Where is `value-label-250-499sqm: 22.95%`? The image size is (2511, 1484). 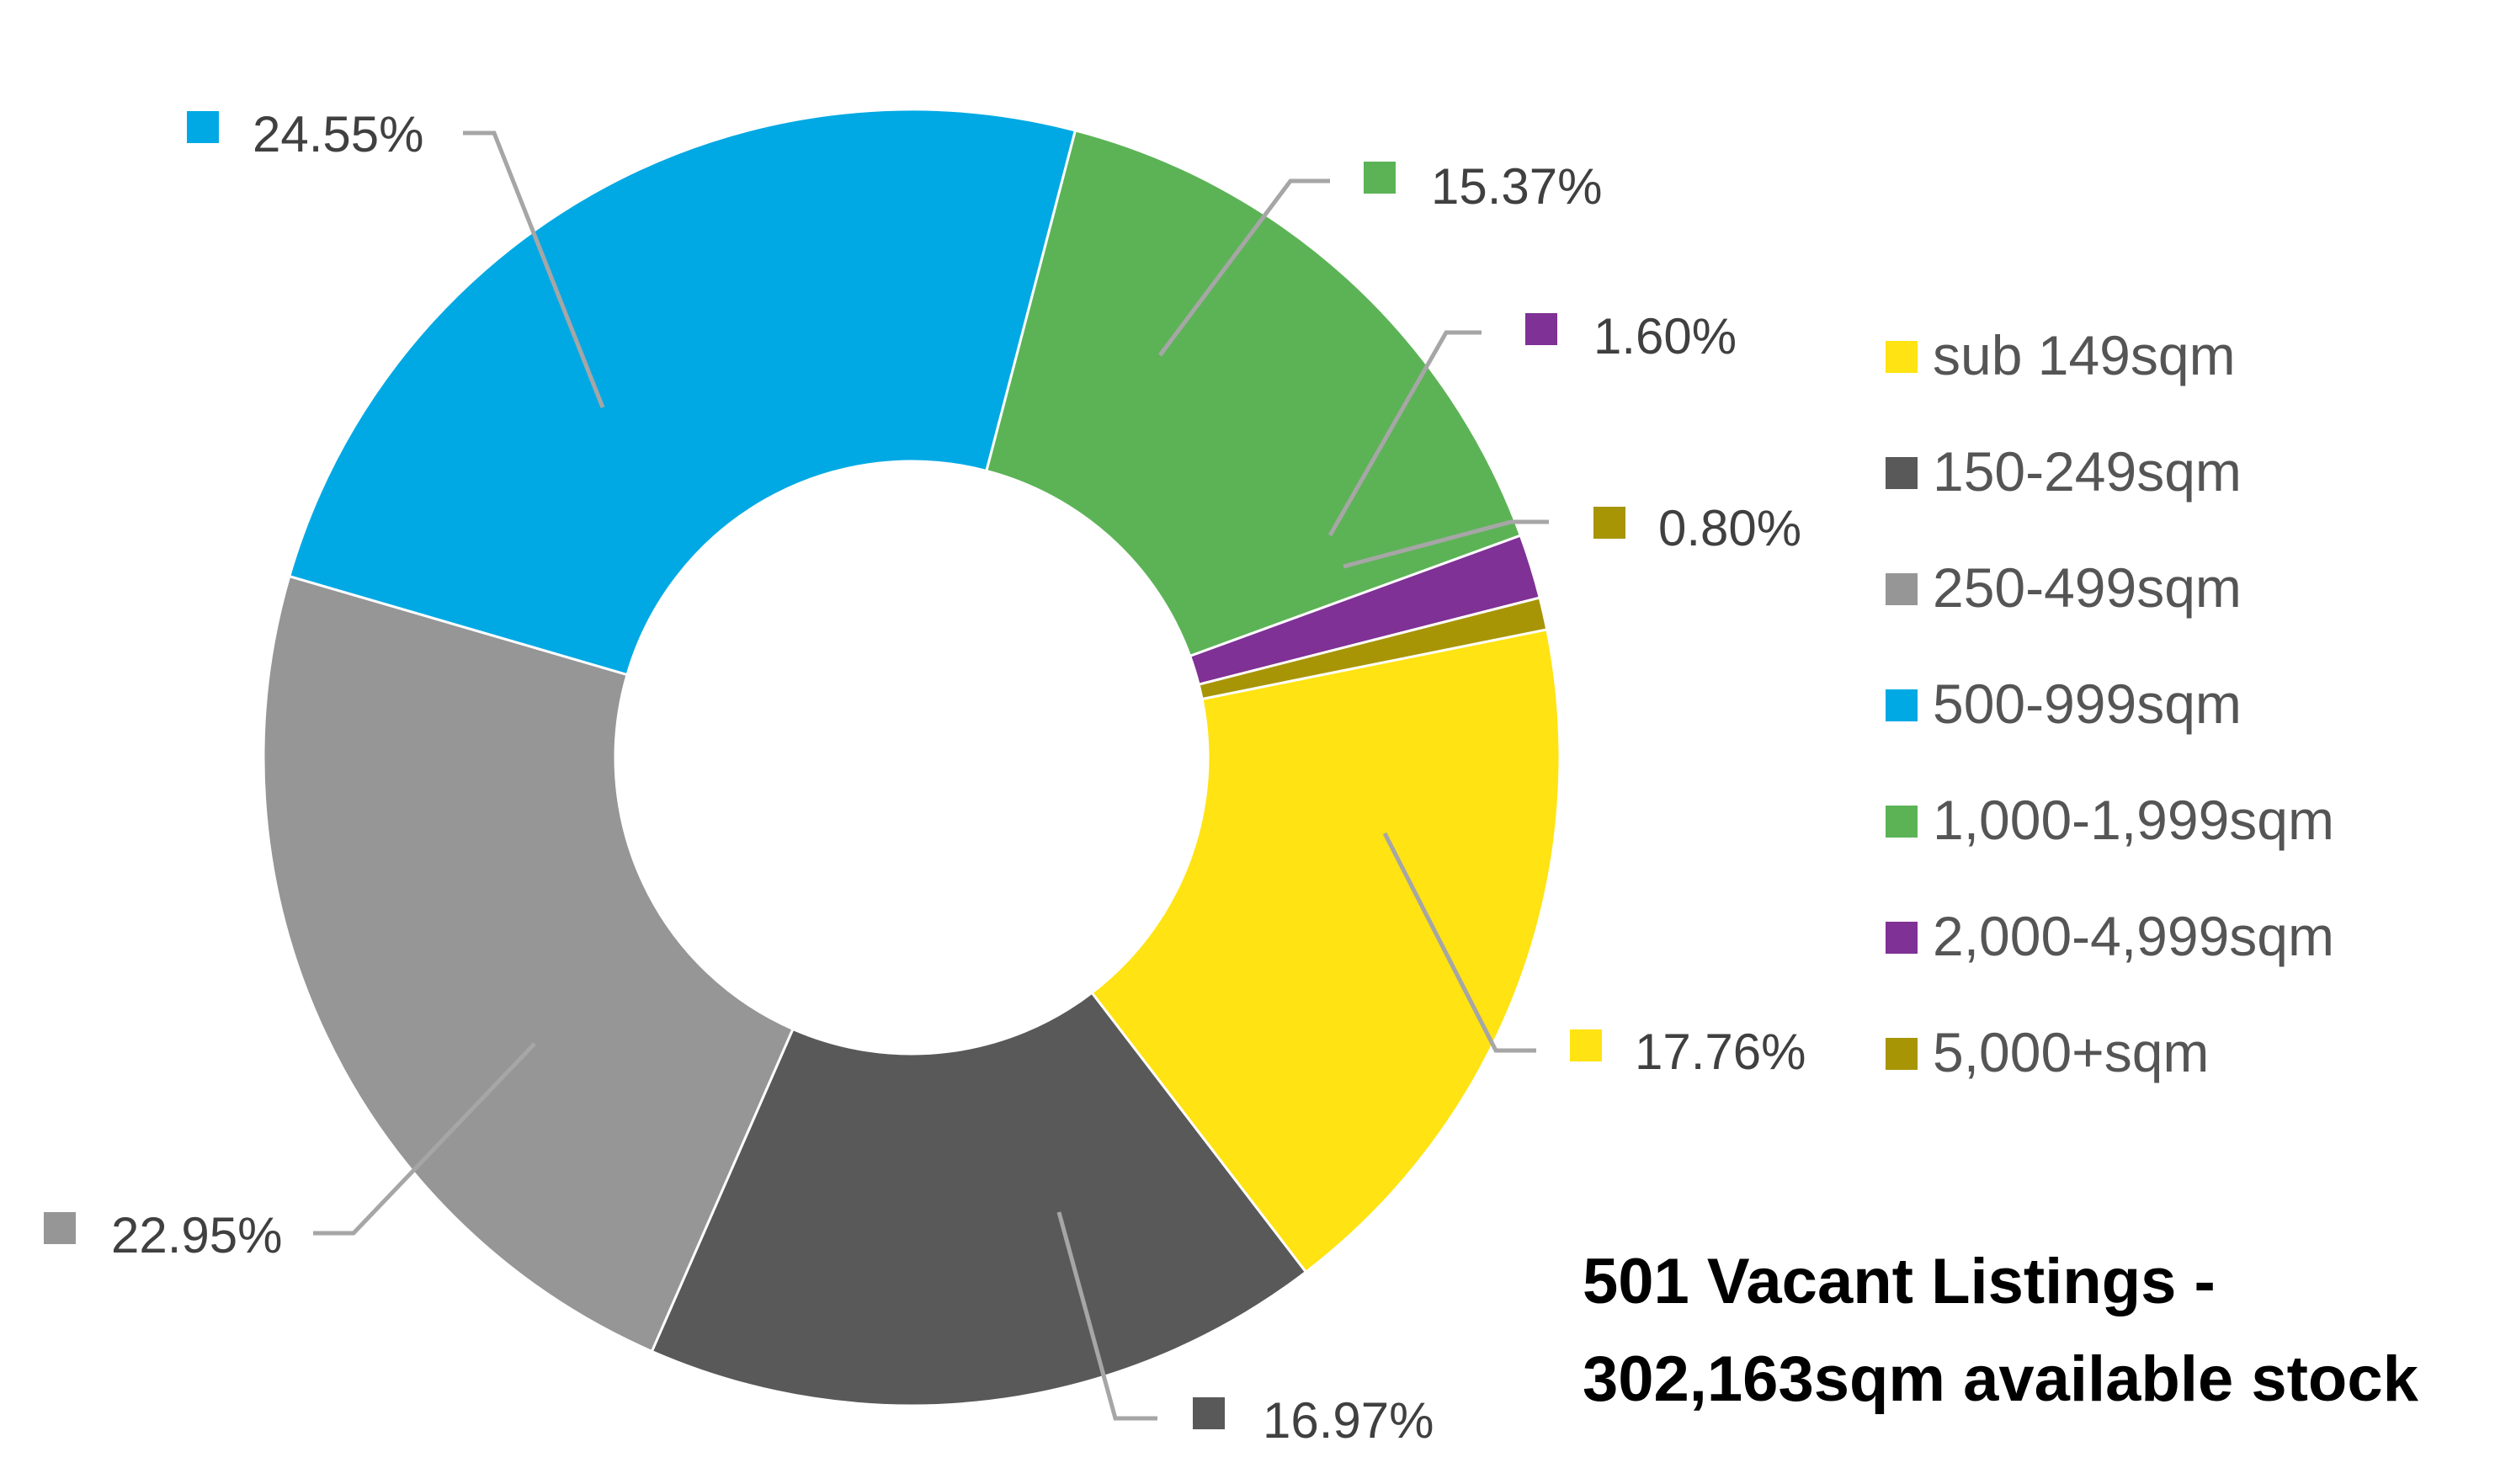 value-label-250-499sqm: 22.95% is located at coordinates (197, 1235).